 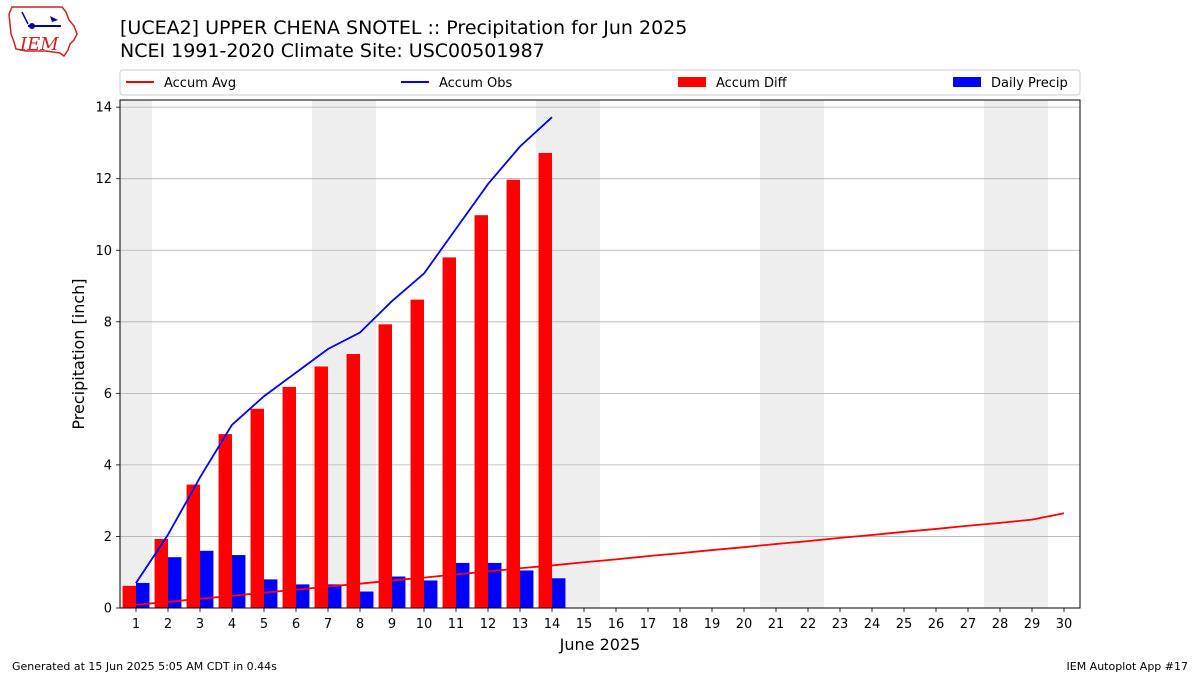 I want to click on y-tick-label: 2, so click(x=108, y=537).